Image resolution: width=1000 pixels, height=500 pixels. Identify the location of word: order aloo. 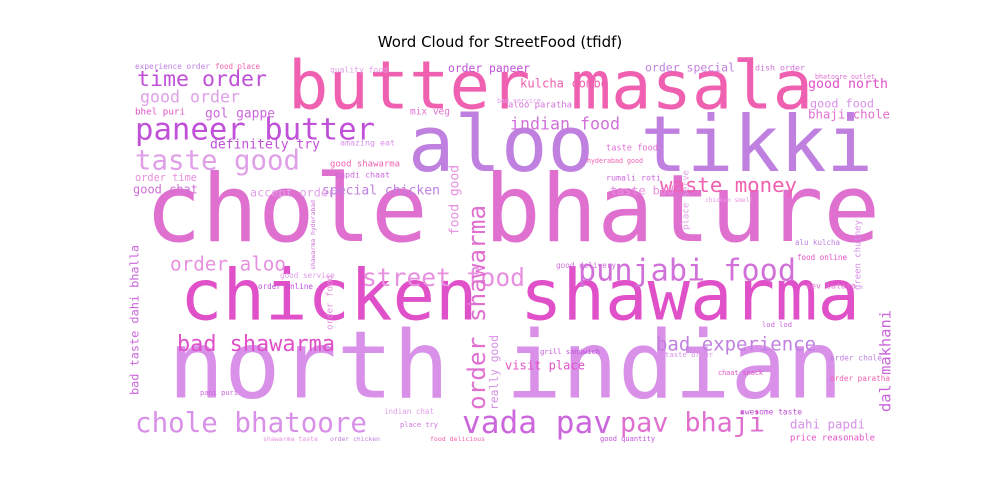
(228, 264).